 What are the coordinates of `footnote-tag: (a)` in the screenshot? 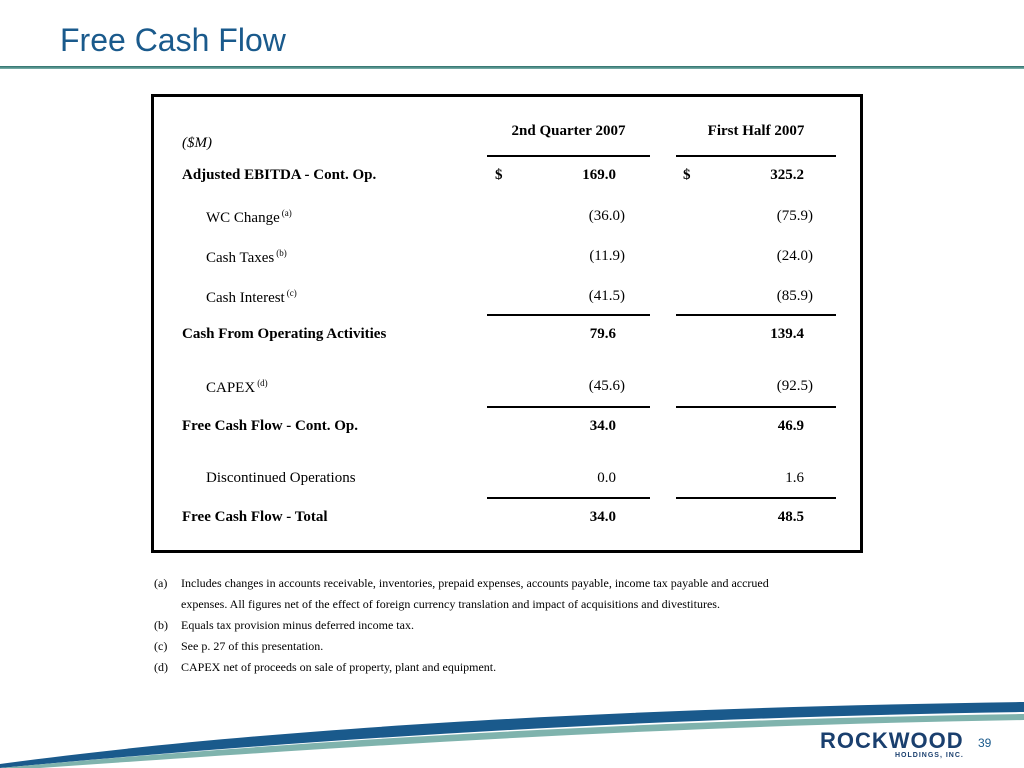 It's located at (161, 583).